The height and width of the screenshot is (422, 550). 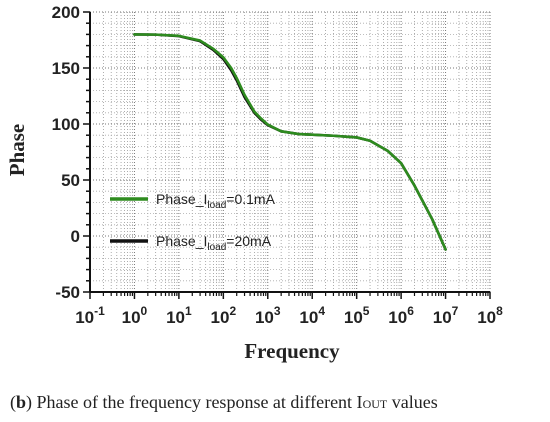 What do you see at coordinates (90, 315) in the screenshot?
I see `x-tick-label: 10⁻¹` at bounding box center [90, 315].